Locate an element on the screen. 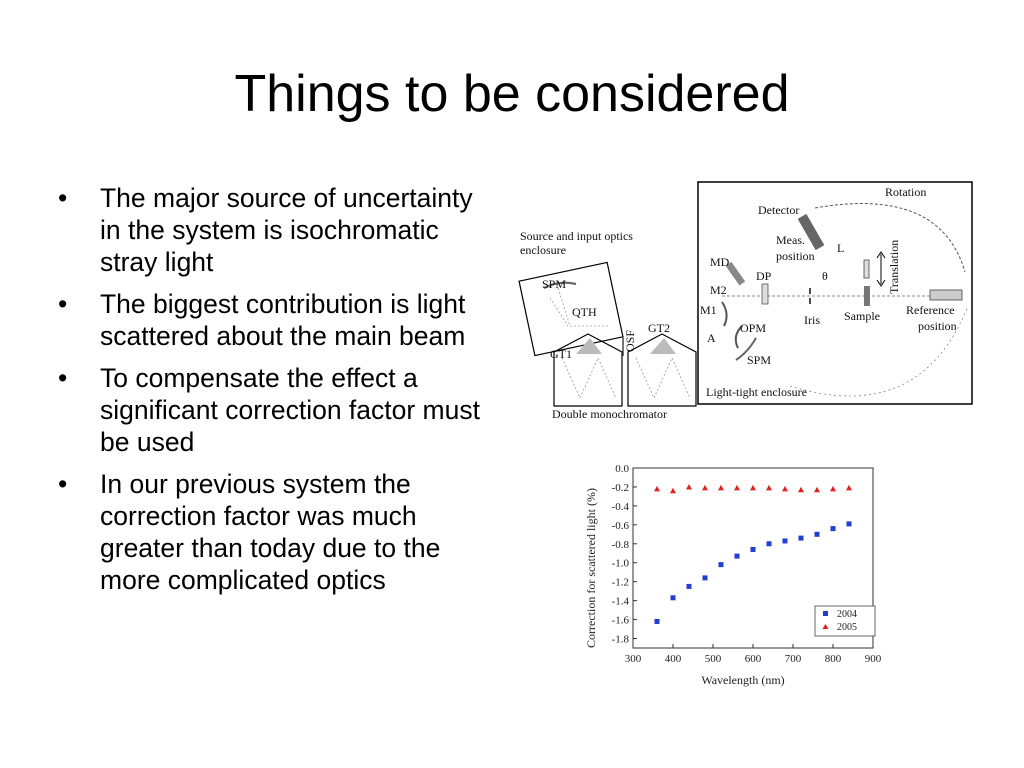  label-meas-position-1: Meas. is located at coordinates (790, 240).